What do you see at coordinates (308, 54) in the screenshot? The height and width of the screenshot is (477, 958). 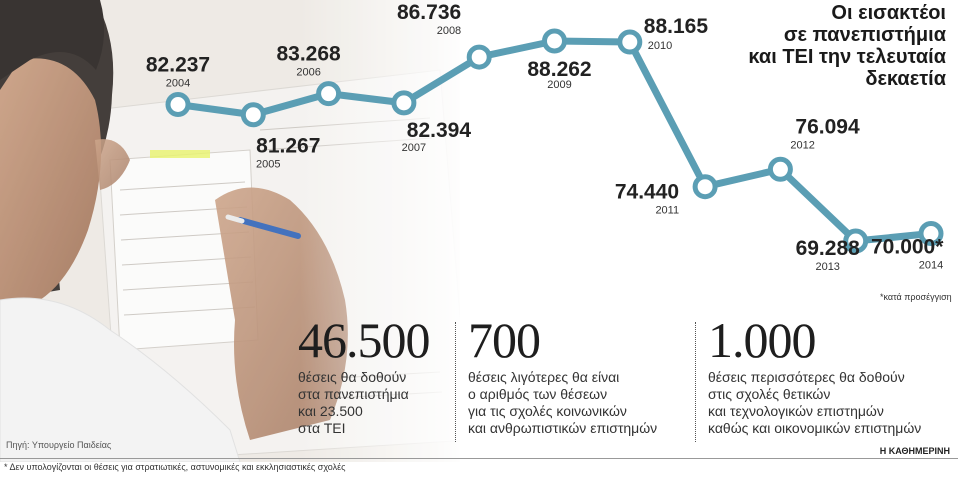 I see `value-label-2006: 83.268` at bounding box center [308, 54].